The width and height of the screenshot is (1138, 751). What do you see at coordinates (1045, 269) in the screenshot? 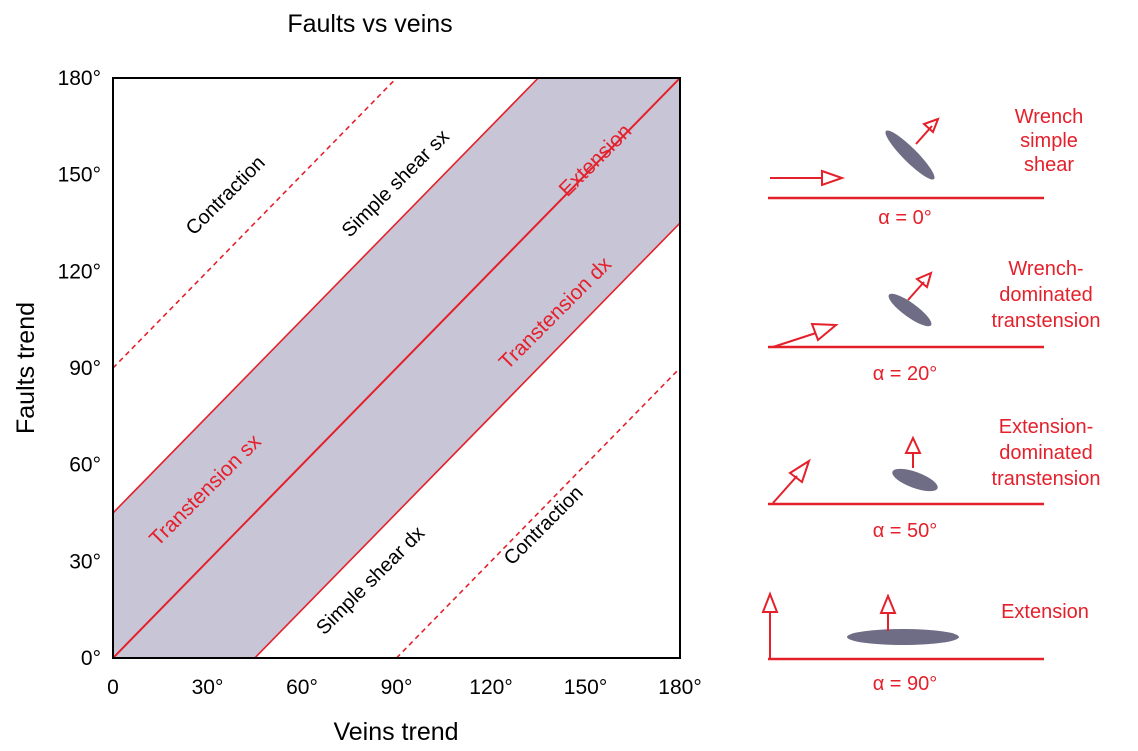
I see `kinematic-label-line: Wrench-` at bounding box center [1045, 269].